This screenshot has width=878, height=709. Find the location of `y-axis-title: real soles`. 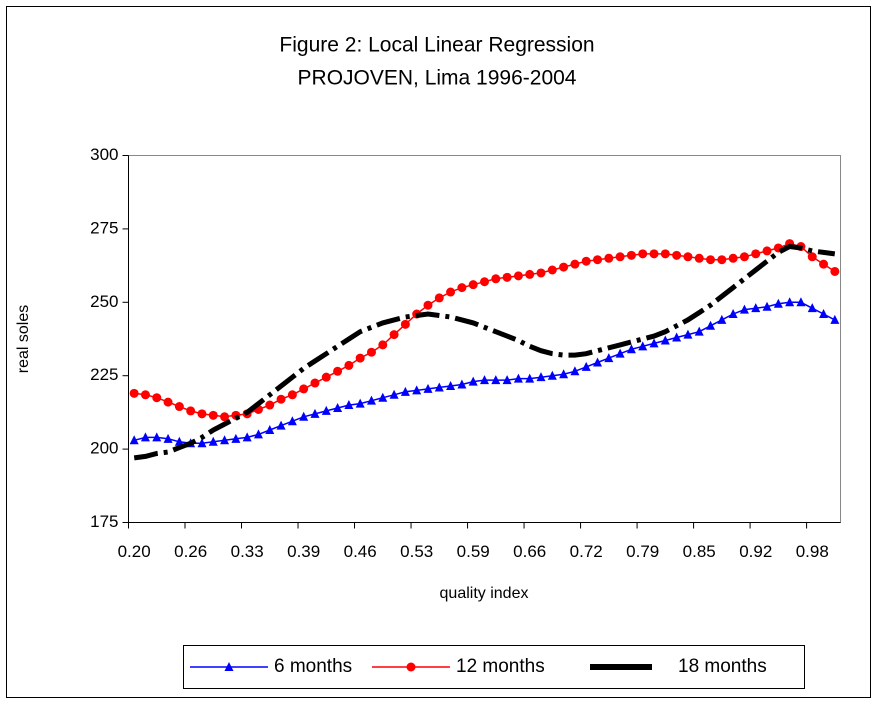

y-axis-title: real soles is located at coordinates (23, 339).